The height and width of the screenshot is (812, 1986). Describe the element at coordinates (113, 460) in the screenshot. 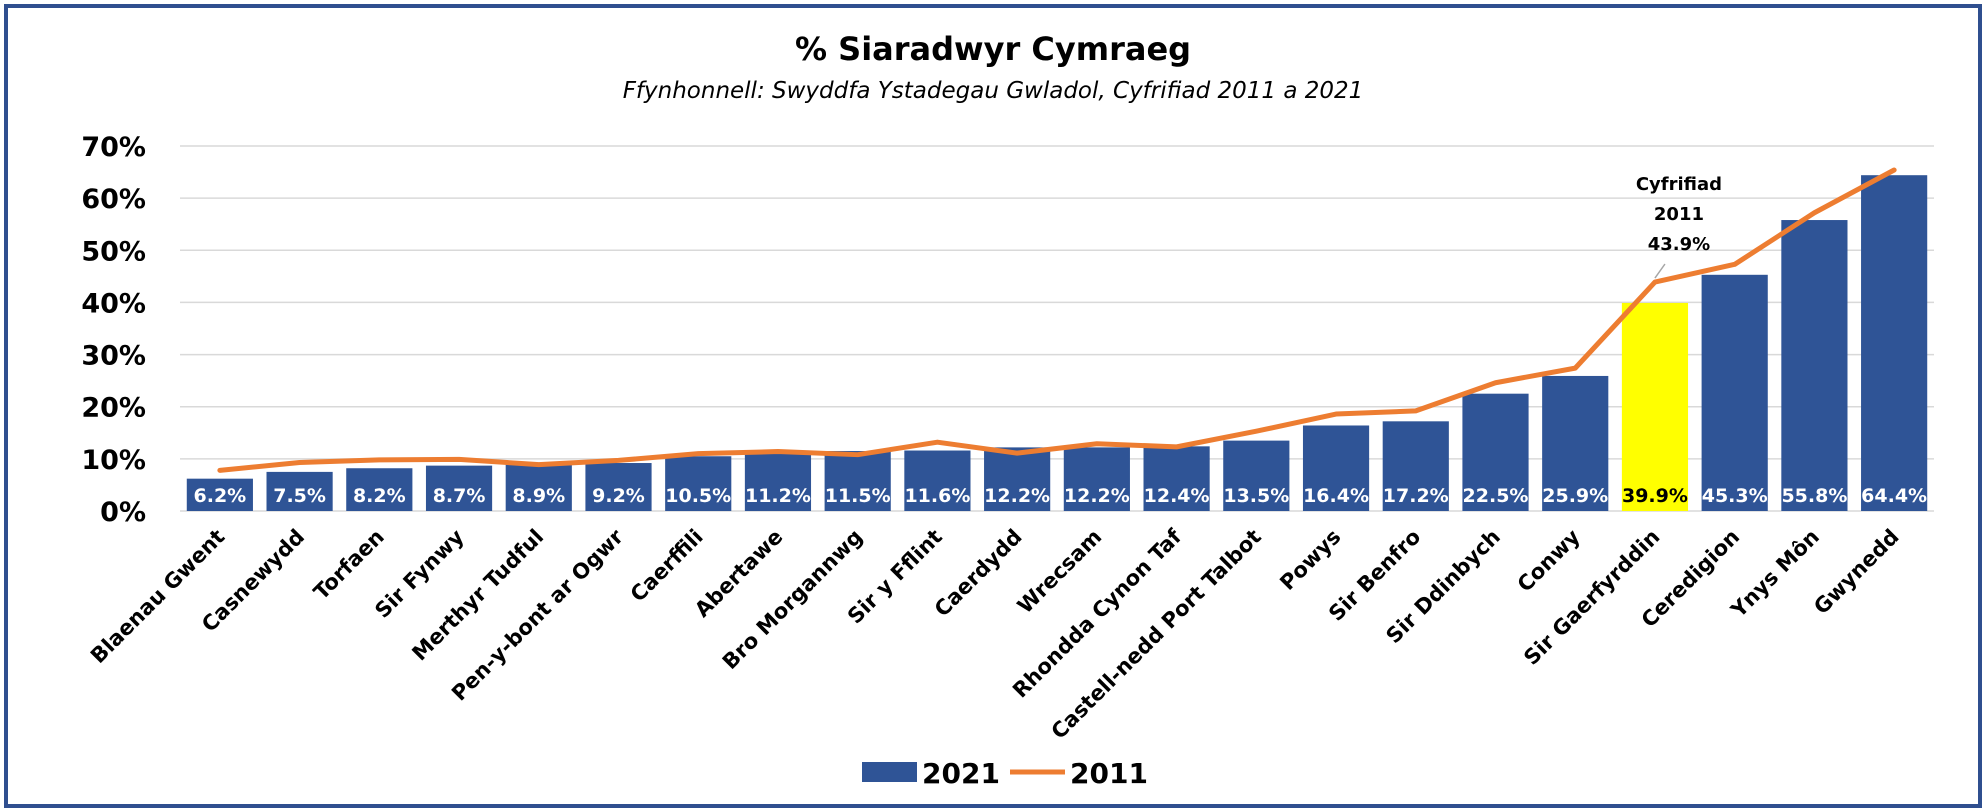

I see `y-tick-label: 10%` at that location.